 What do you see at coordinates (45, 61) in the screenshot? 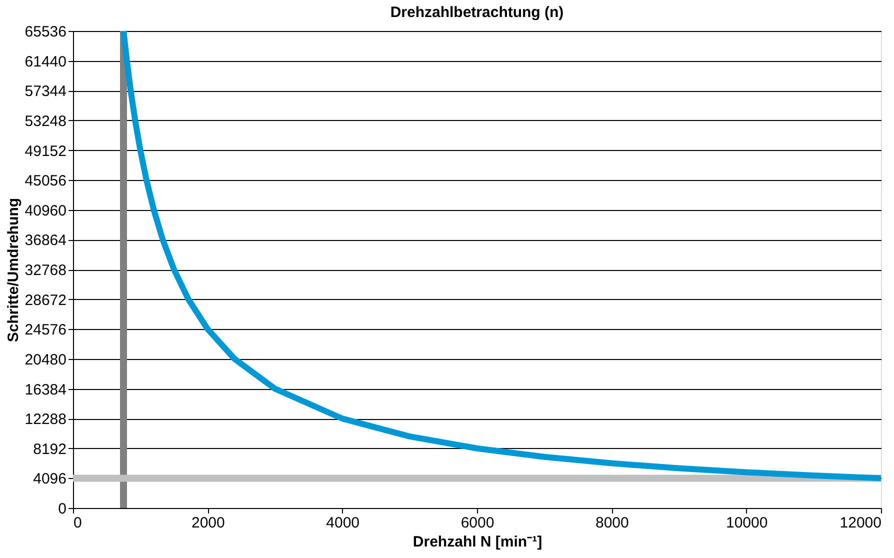
I see `y-tick-label: 61440` at bounding box center [45, 61].